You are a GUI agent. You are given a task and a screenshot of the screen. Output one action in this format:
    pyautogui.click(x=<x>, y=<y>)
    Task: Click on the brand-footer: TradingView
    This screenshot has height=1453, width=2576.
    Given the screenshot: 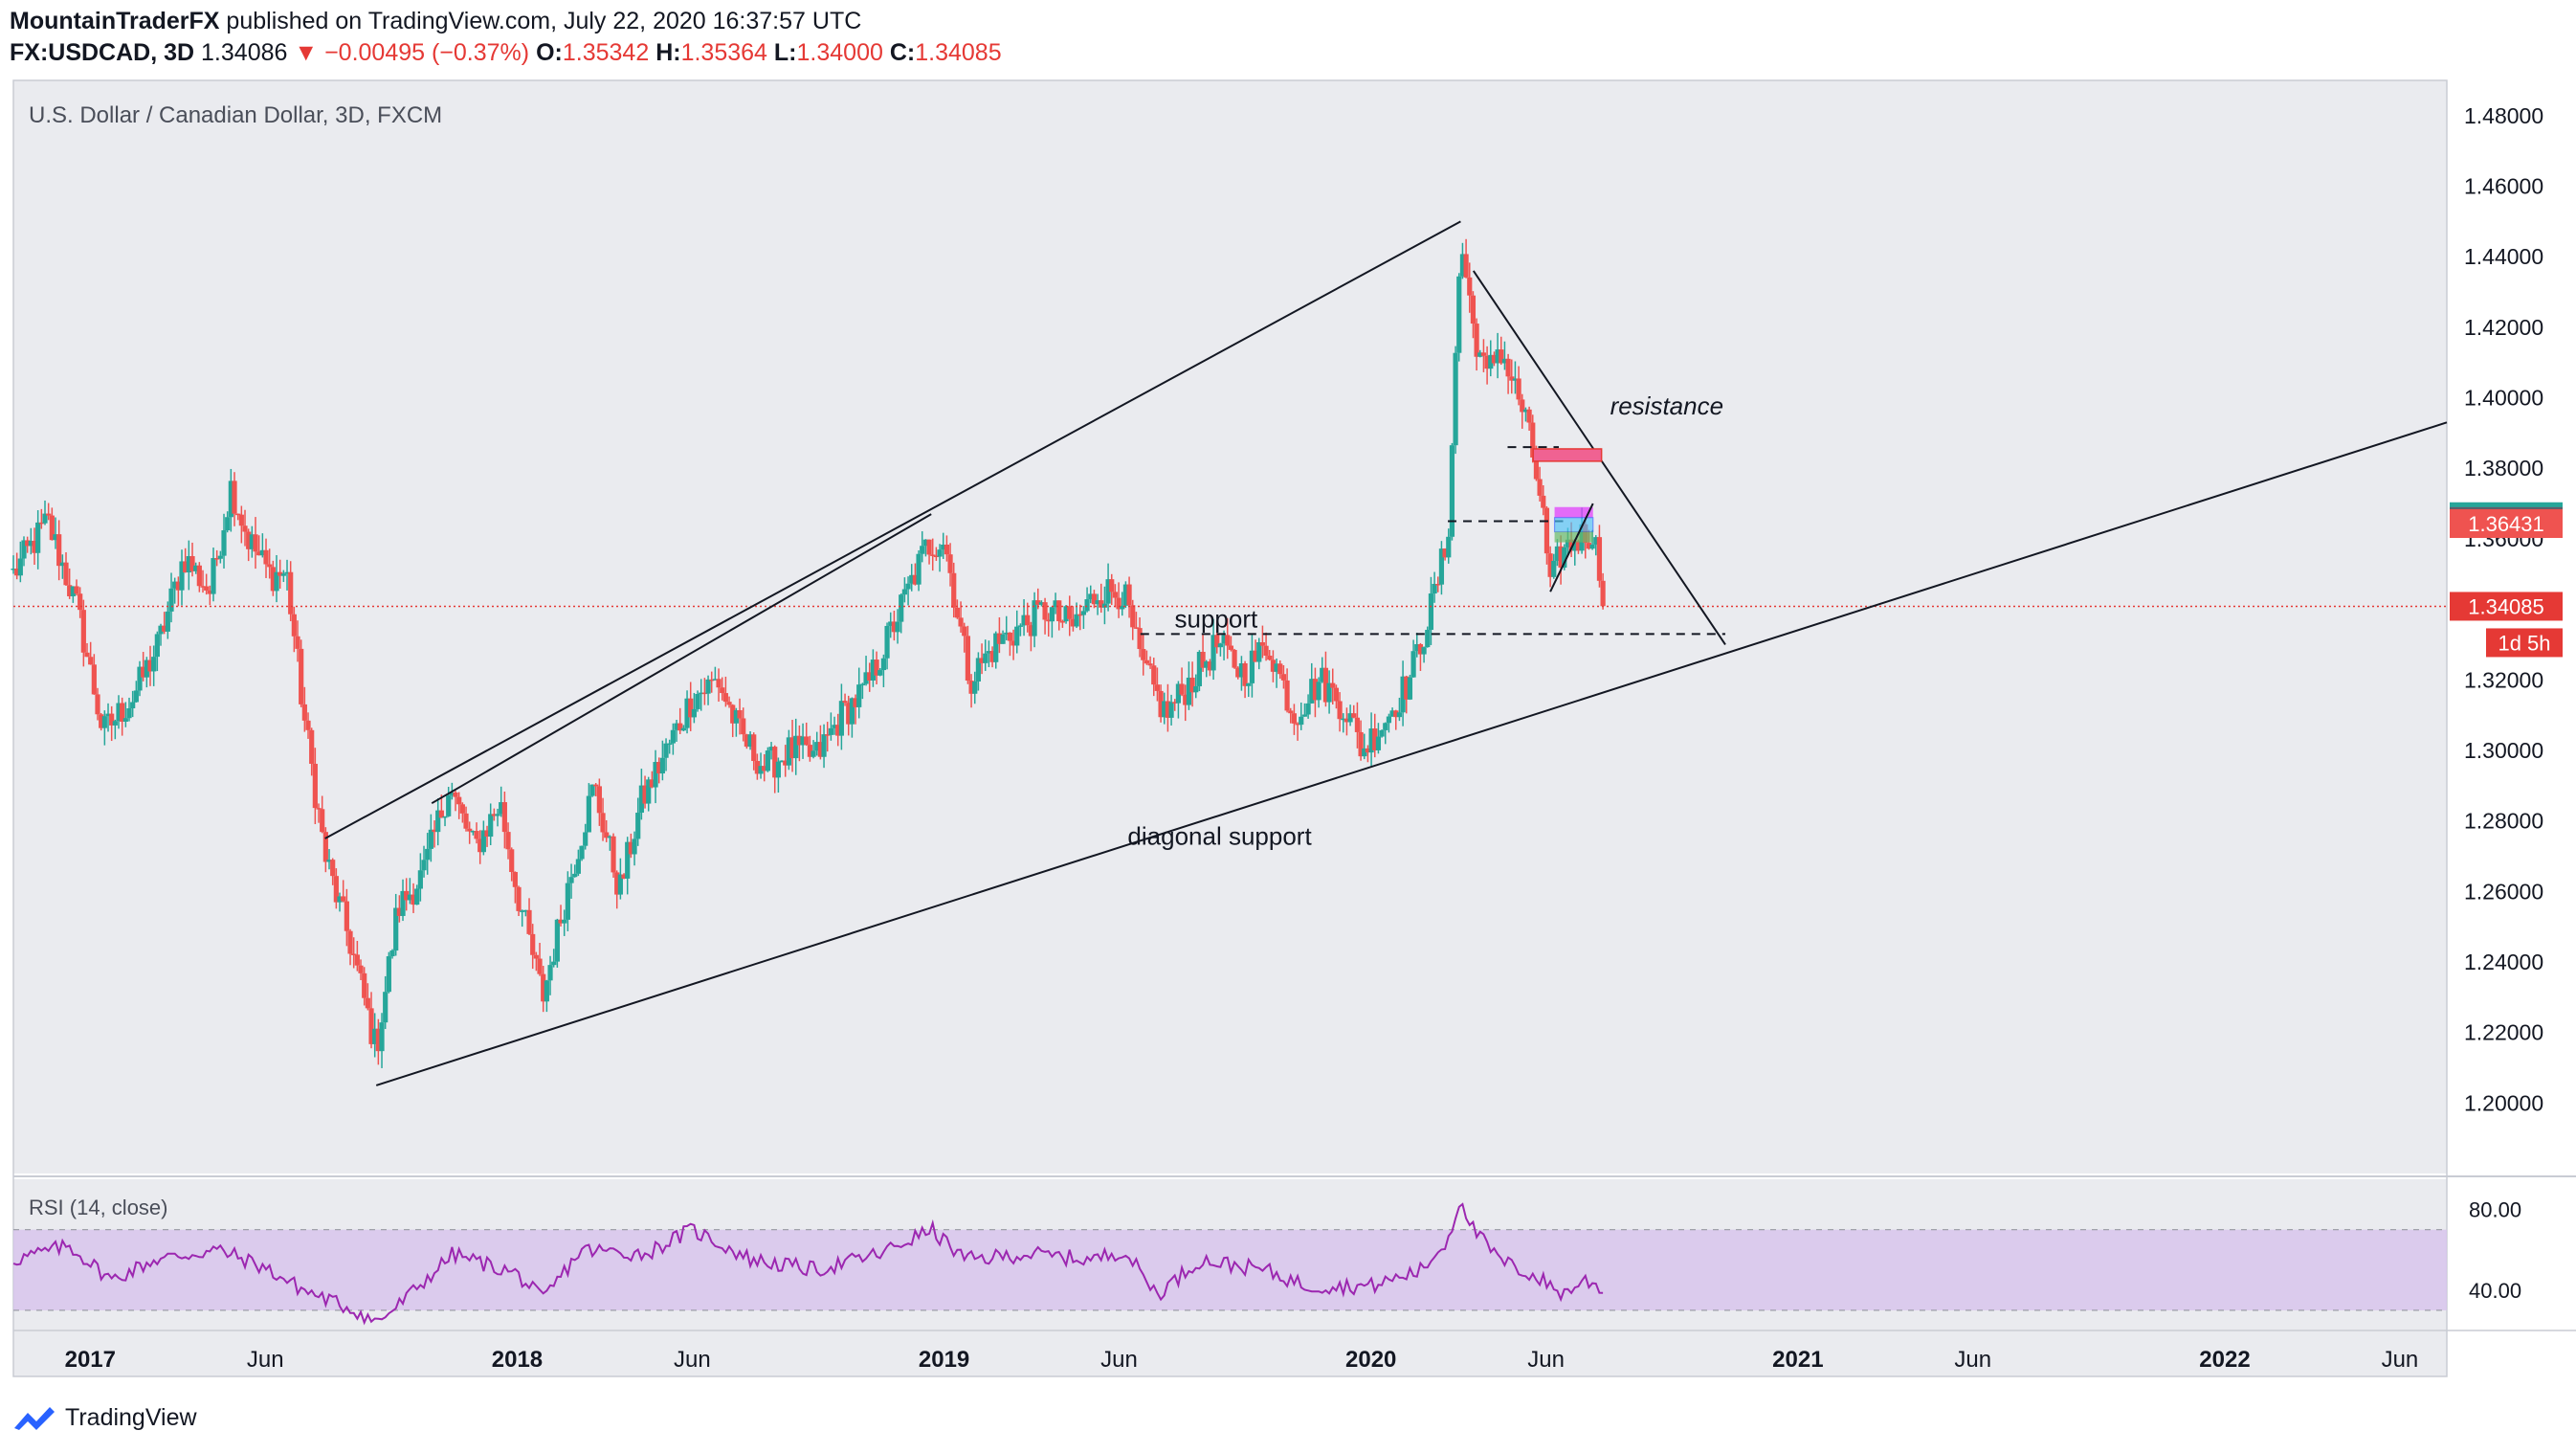 What is the action you would take?
    pyautogui.click(x=104, y=1417)
    